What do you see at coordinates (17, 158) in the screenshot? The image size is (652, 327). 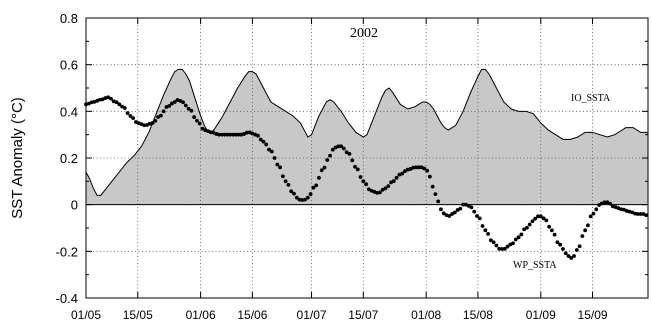 I see `y-axis-label: SST Anomaly (°C)` at bounding box center [17, 158].